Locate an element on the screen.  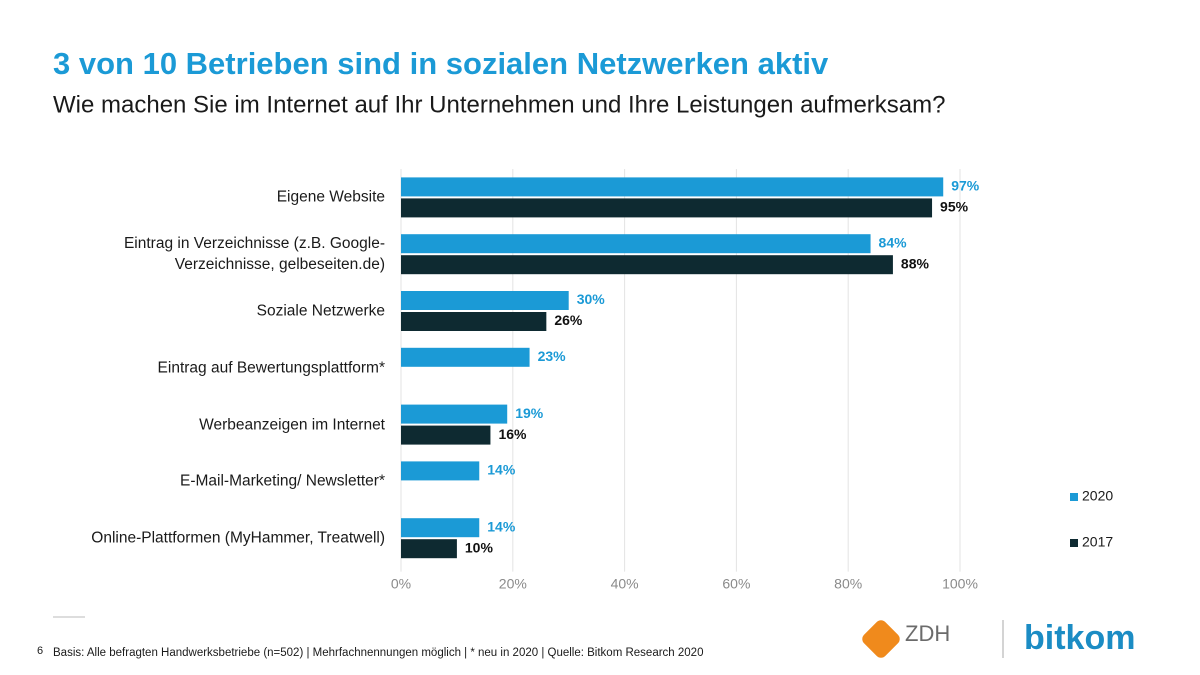
category-label: Eigene Website is located at coordinates (330, 197).